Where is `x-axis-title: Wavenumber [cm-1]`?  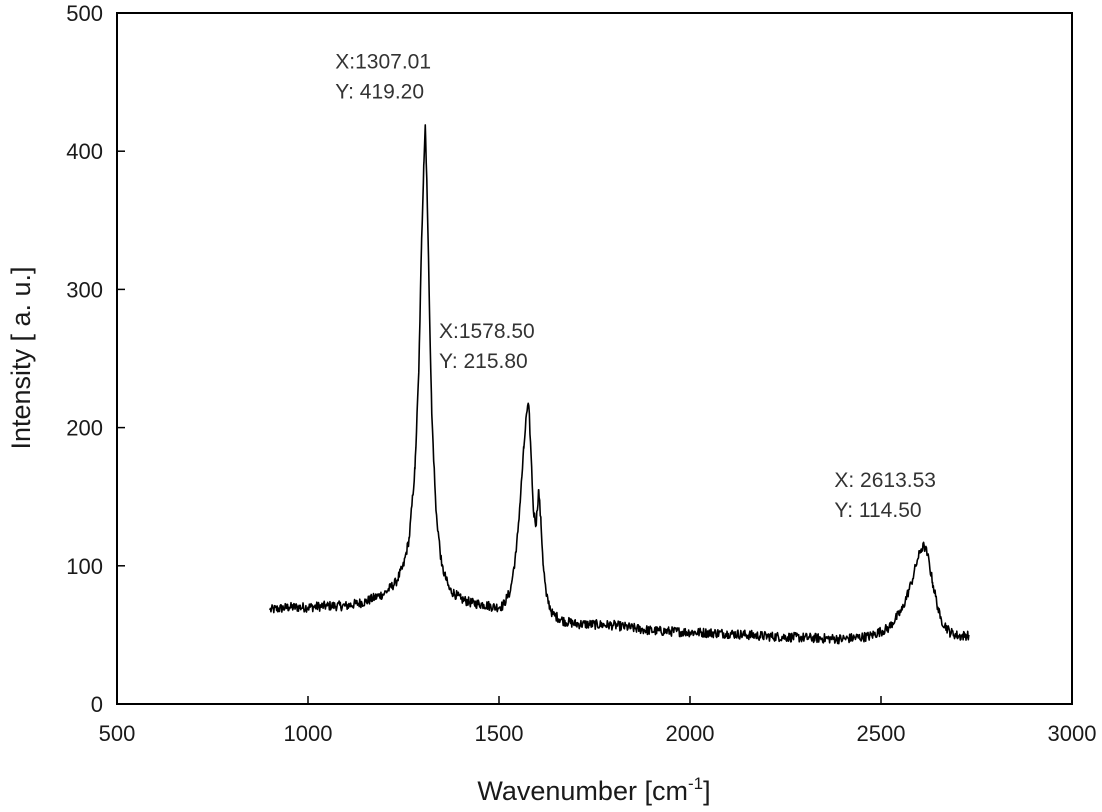 x-axis-title: Wavenumber [cm-1] is located at coordinates (593, 790).